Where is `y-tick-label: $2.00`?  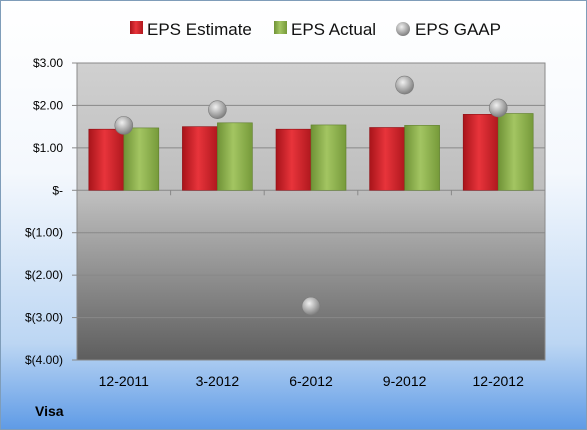
y-tick-label: $2.00 is located at coordinates (48, 105).